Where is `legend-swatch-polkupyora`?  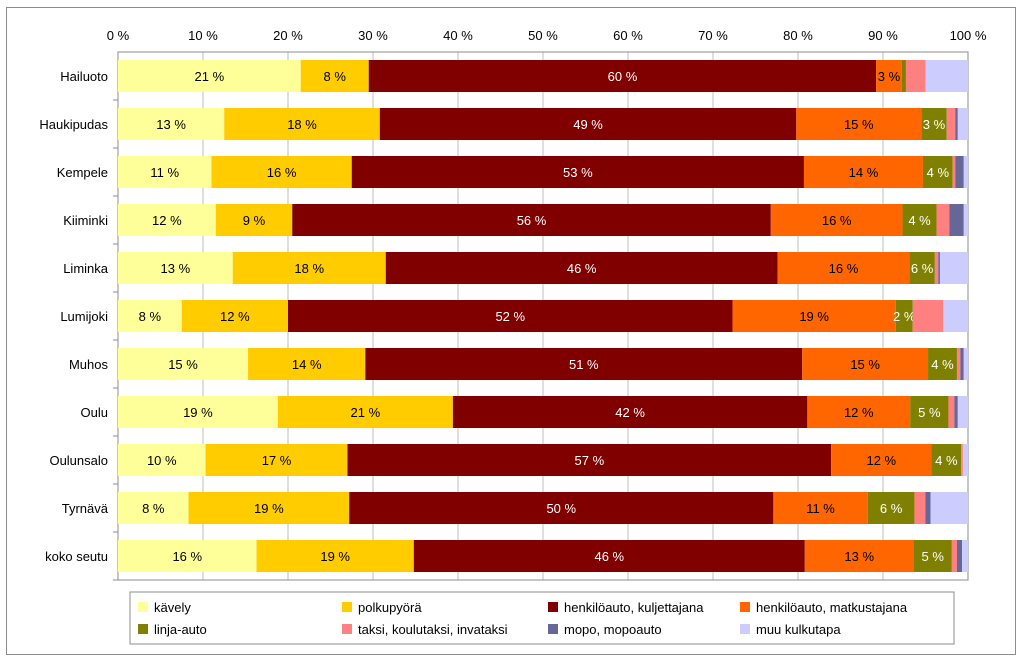
legend-swatch-polkupyora is located at coordinates (347, 607).